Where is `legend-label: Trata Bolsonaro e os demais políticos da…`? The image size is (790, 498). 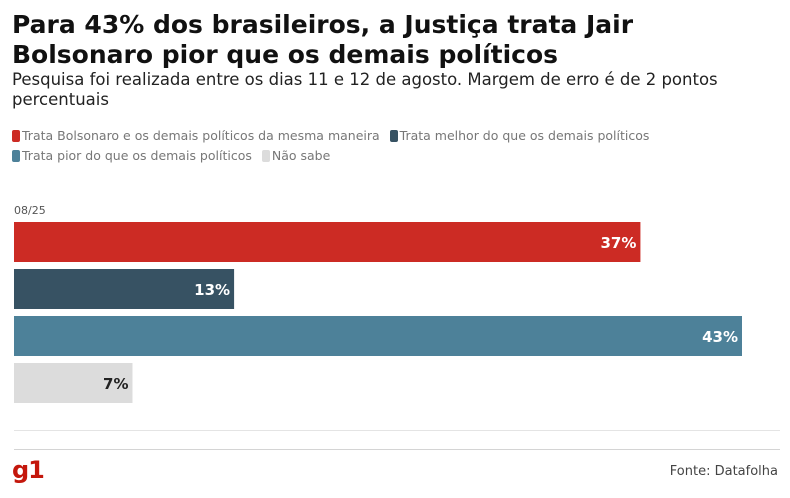
legend-label: Trata Bolsonaro e os demais políticos da… is located at coordinates (201, 135).